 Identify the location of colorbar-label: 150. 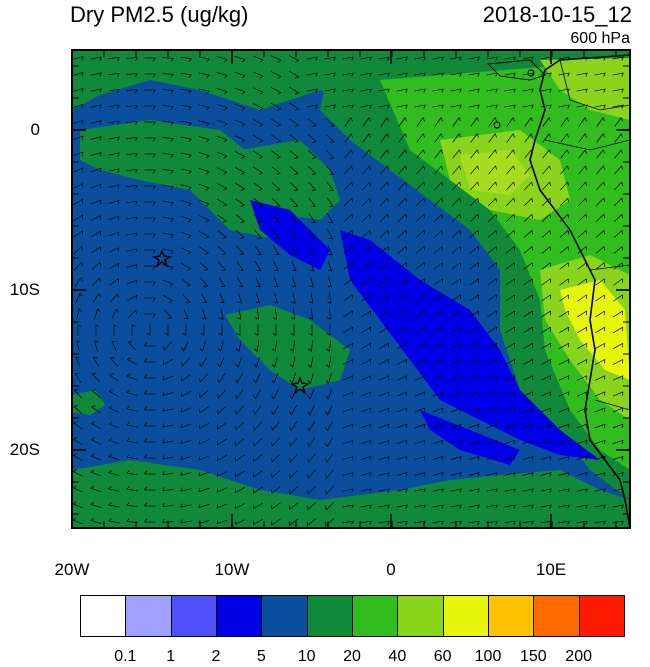
(533, 656).